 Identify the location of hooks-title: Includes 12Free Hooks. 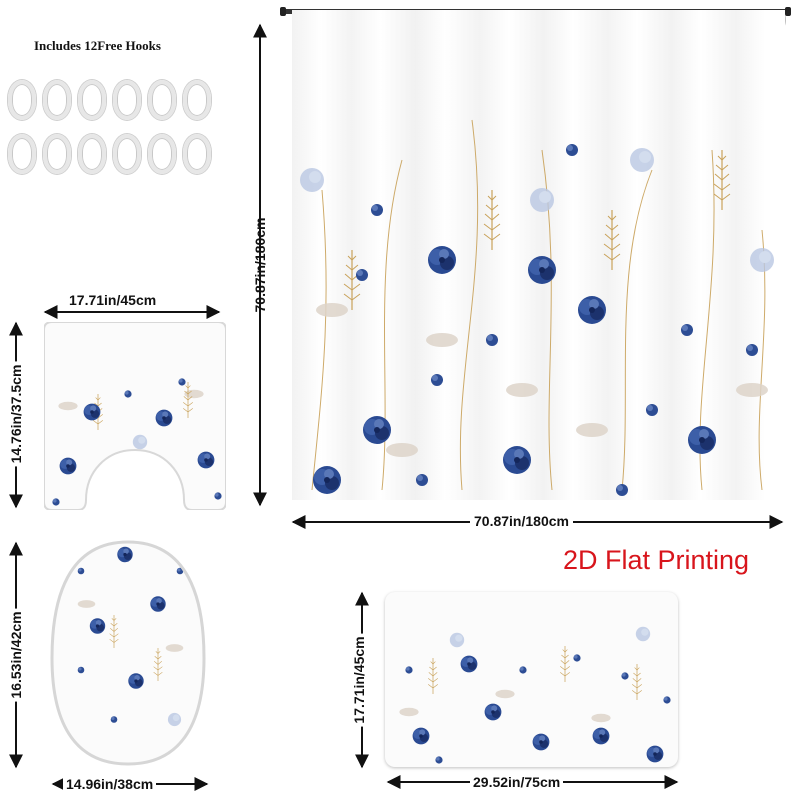
(97, 45).